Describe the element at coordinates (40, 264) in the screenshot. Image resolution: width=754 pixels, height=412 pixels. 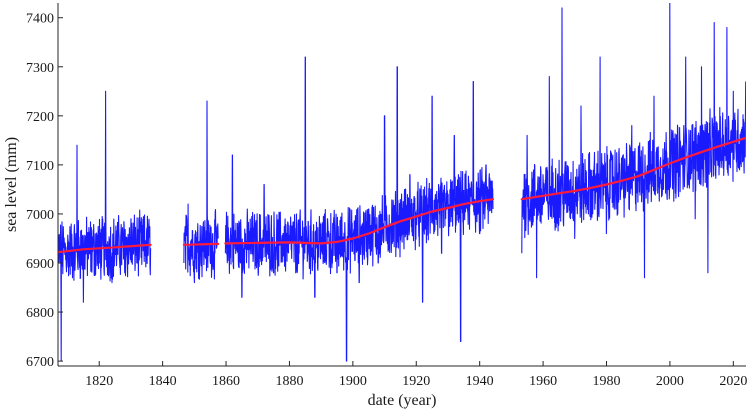
I see `y-tick-label-6900: 6900` at that location.